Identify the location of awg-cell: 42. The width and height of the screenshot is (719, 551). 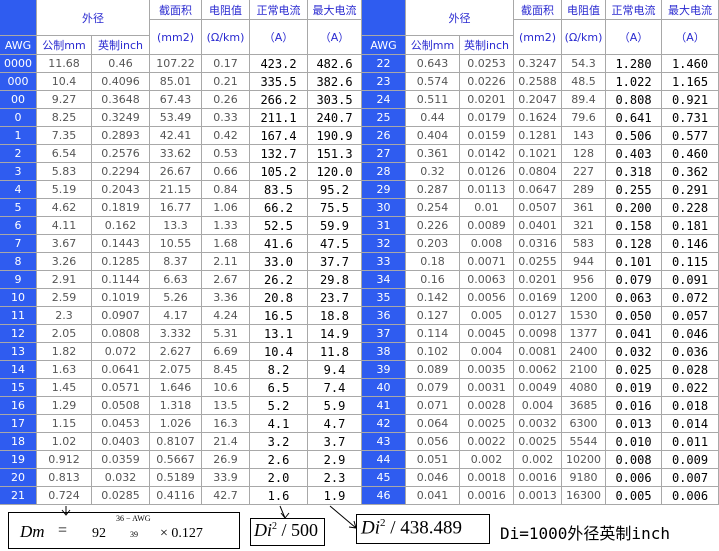
(384, 424).